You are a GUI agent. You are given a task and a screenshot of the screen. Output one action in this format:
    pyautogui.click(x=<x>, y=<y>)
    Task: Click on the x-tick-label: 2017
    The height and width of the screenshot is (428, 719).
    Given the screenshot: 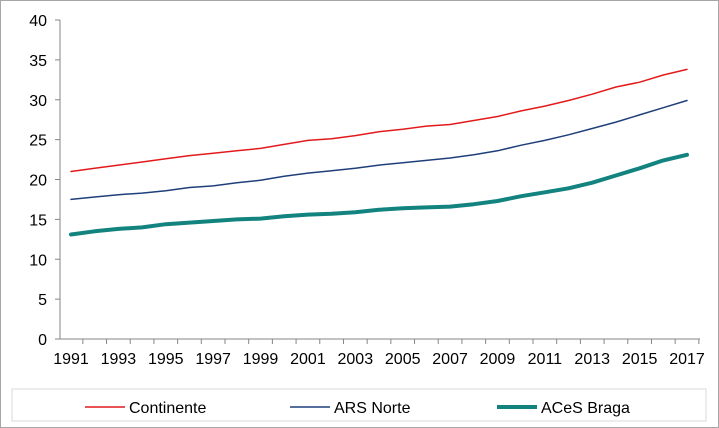 What is the action you would take?
    pyautogui.click(x=687, y=359)
    